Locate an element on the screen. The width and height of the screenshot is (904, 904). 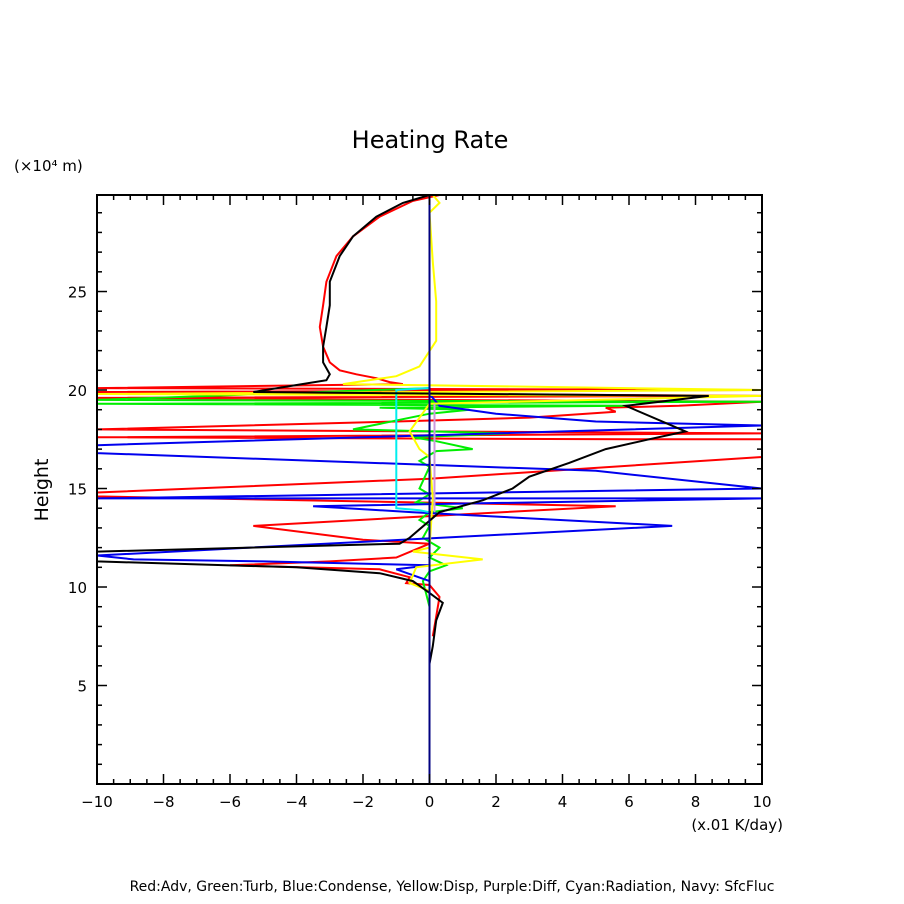
x-tick-label: 4 is located at coordinates (563, 802).